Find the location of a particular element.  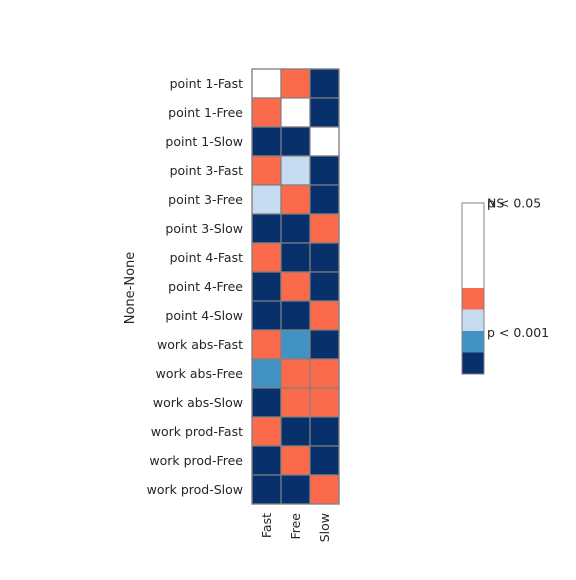

row-label: point 3-Fast is located at coordinates (207, 170).